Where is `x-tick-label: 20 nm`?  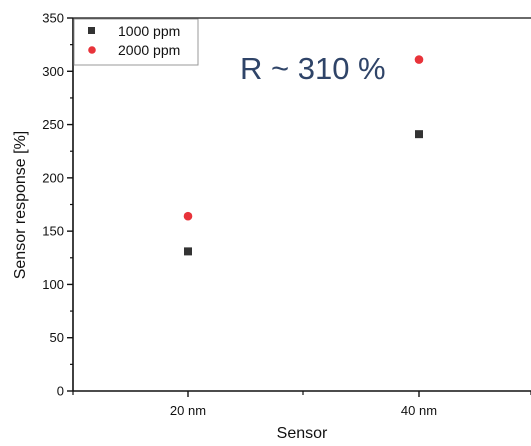
x-tick-label: 20 nm is located at coordinates (188, 410).